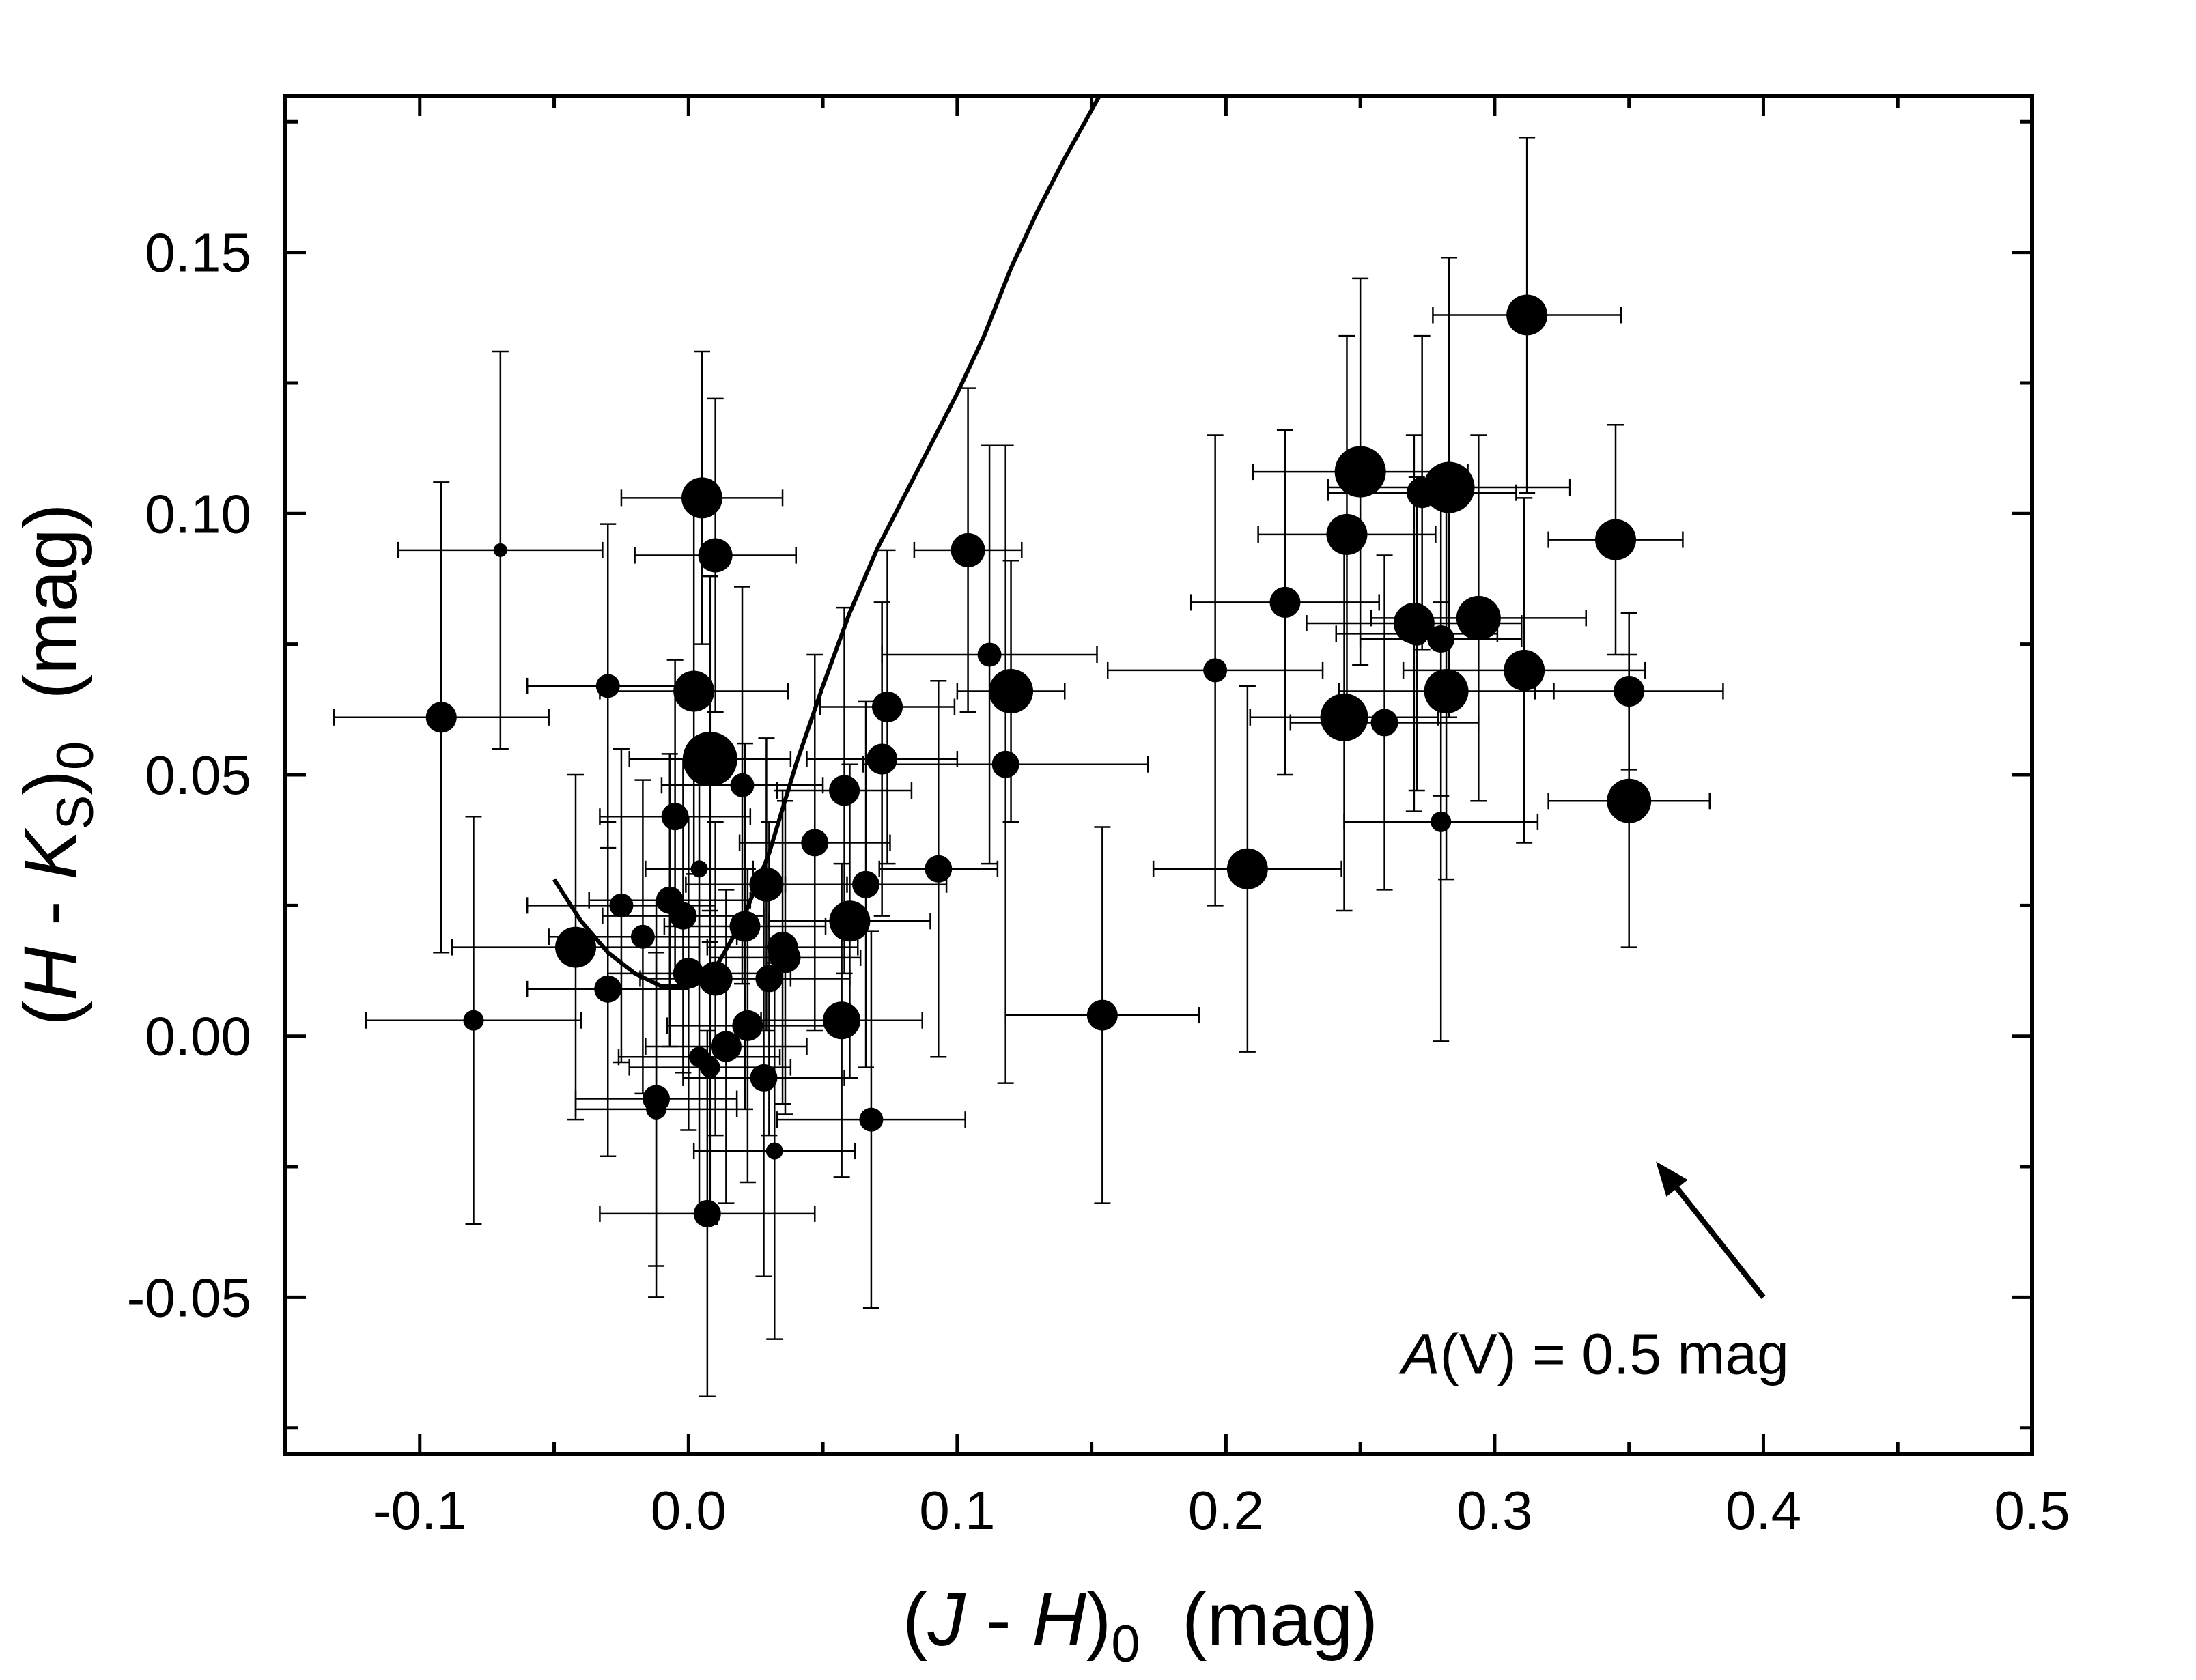 The width and height of the screenshot is (2196, 1680). What do you see at coordinates (198, 1036) in the screenshot?
I see `y-tick-label: 0.00` at bounding box center [198, 1036].